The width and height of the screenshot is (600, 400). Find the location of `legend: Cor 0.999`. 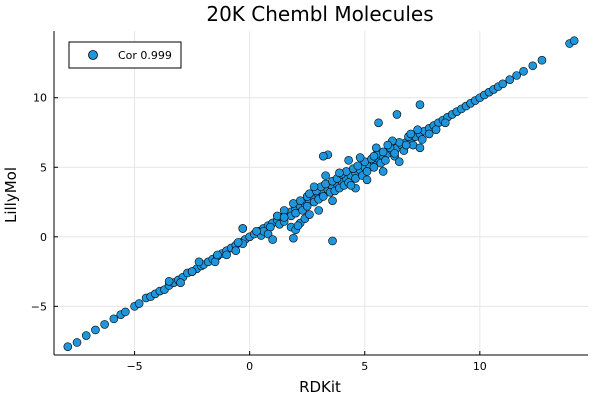

legend: Cor 0.999 is located at coordinates (125, 55).